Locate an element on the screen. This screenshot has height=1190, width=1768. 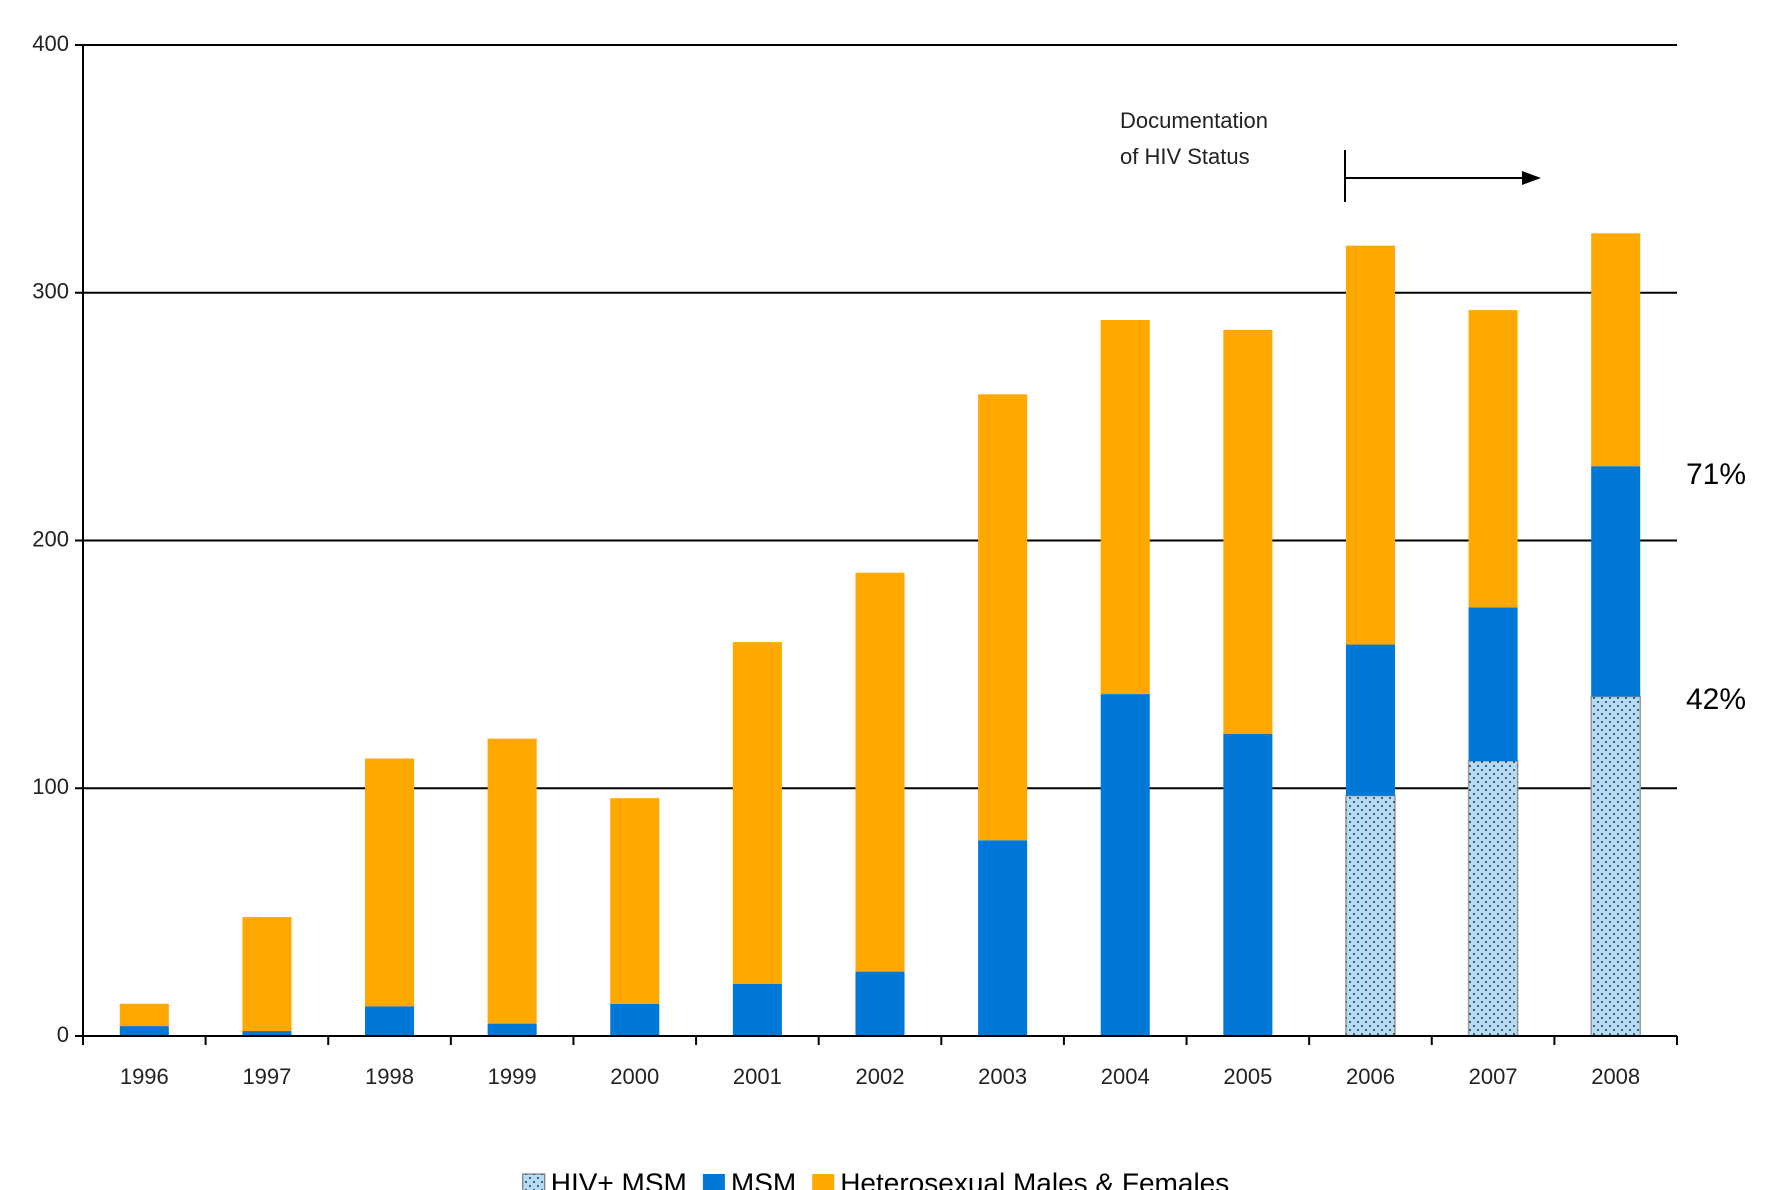
x-tick-label: 2000 is located at coordinates (634, 1076).